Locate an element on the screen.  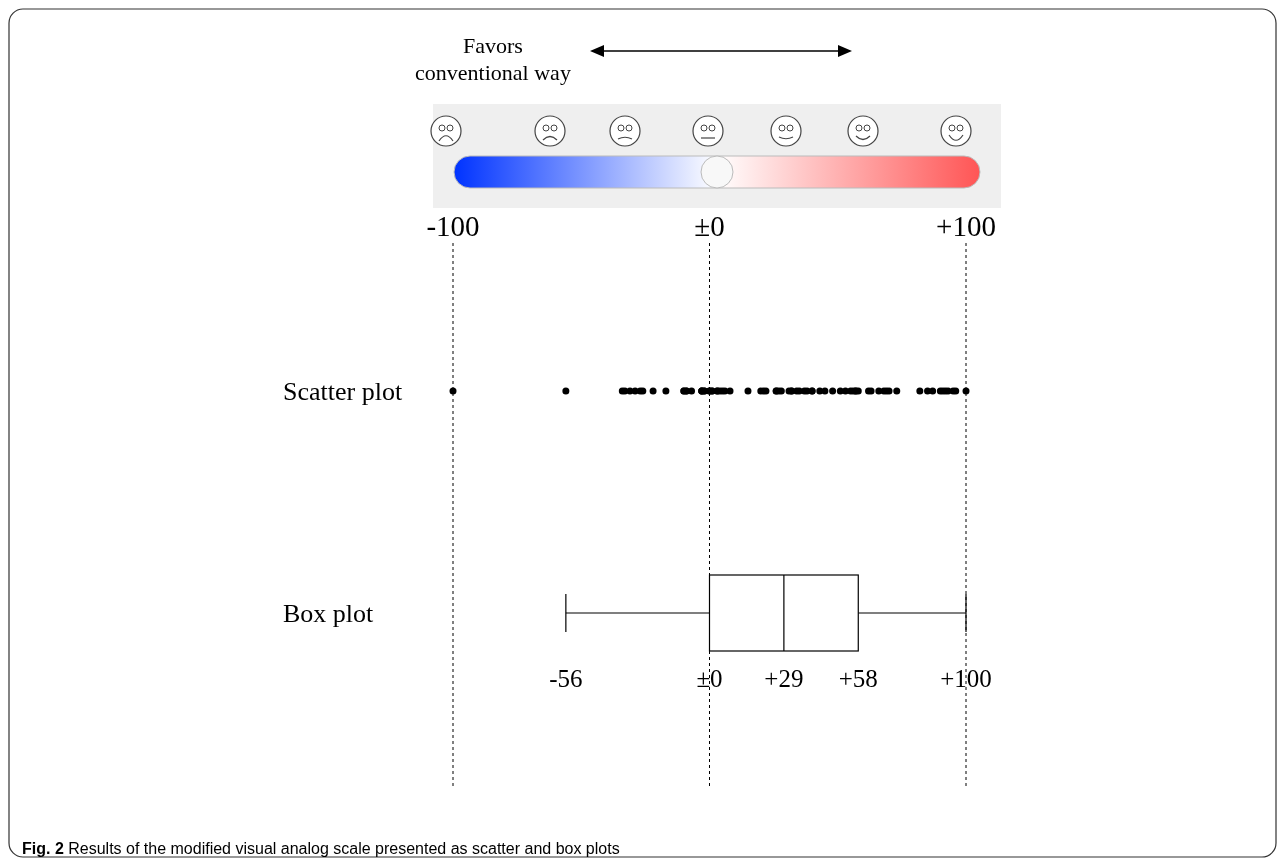
x-tick-label: +100 is located at coordinates (966, 226).